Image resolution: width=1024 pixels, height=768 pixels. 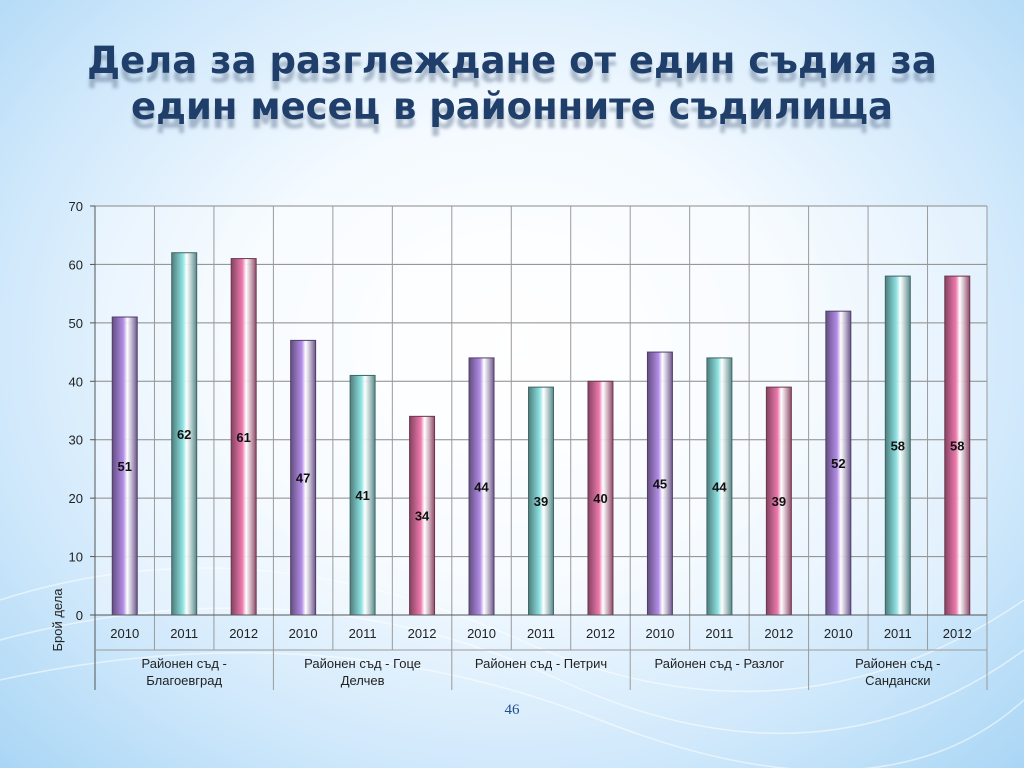 I want to click on data-label: 45, so click(x=660, y=484).